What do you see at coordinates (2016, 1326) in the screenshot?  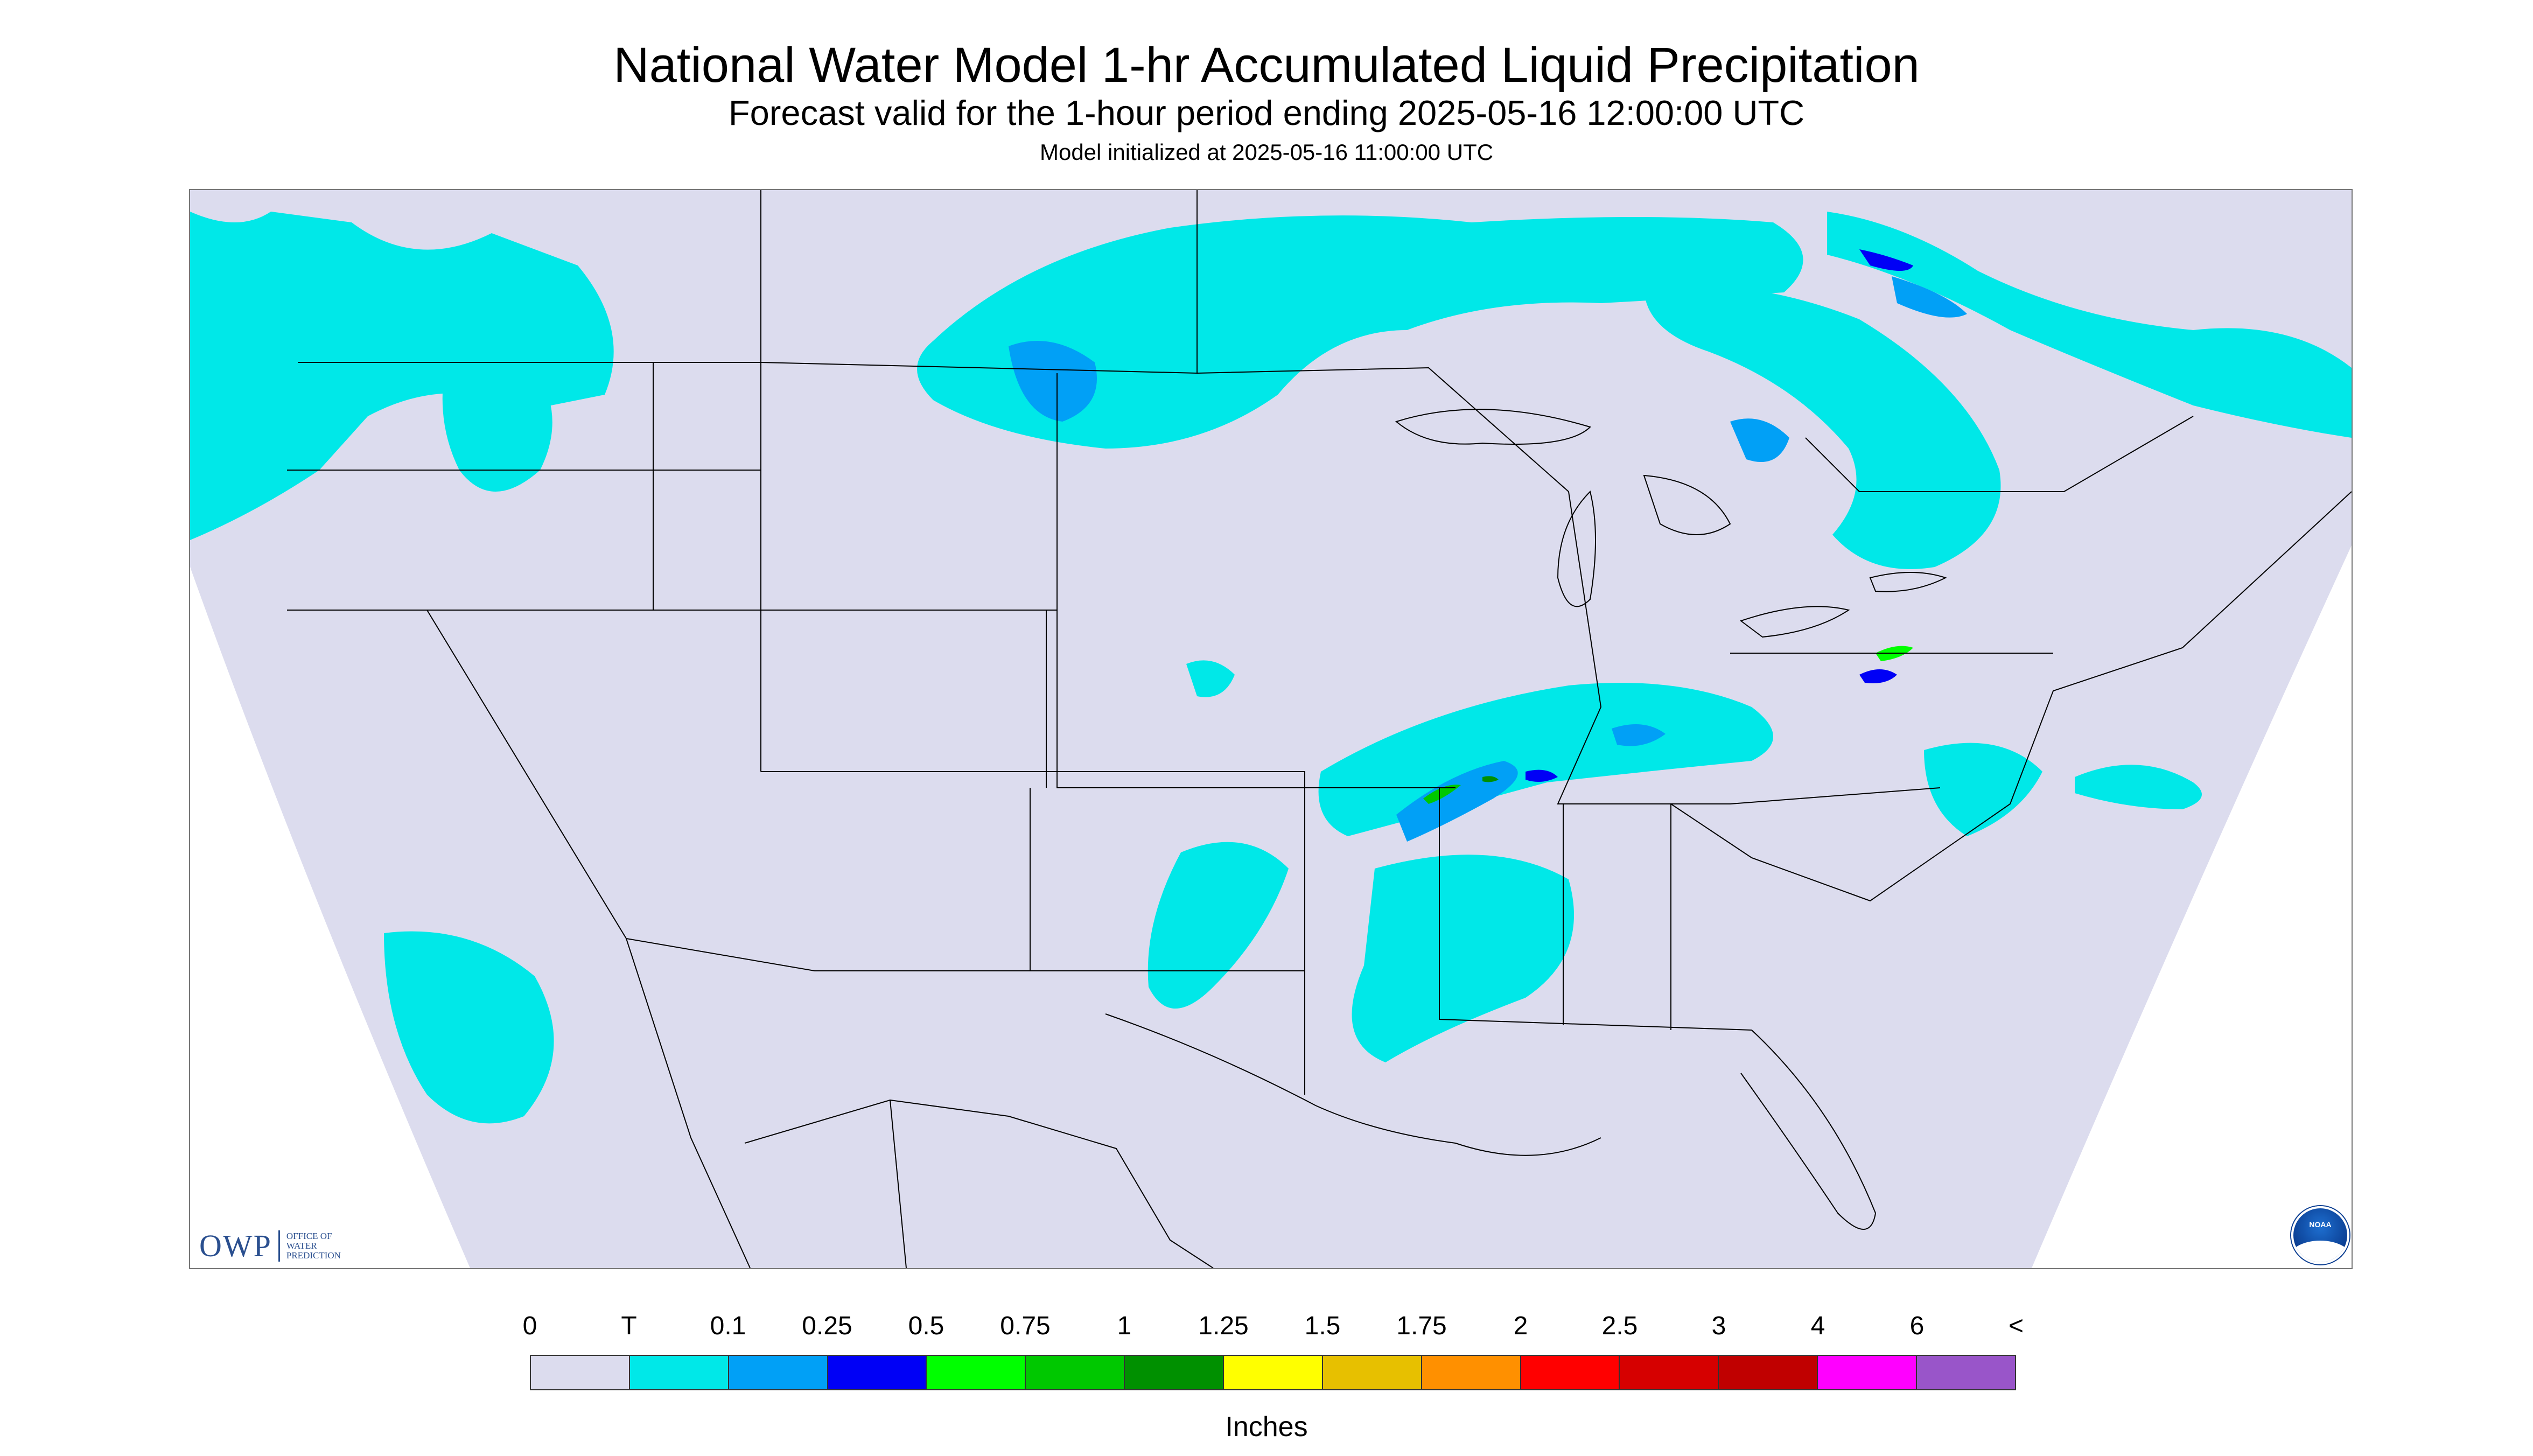 I see `legend-label: <` at bounding box center [2016, 1326].